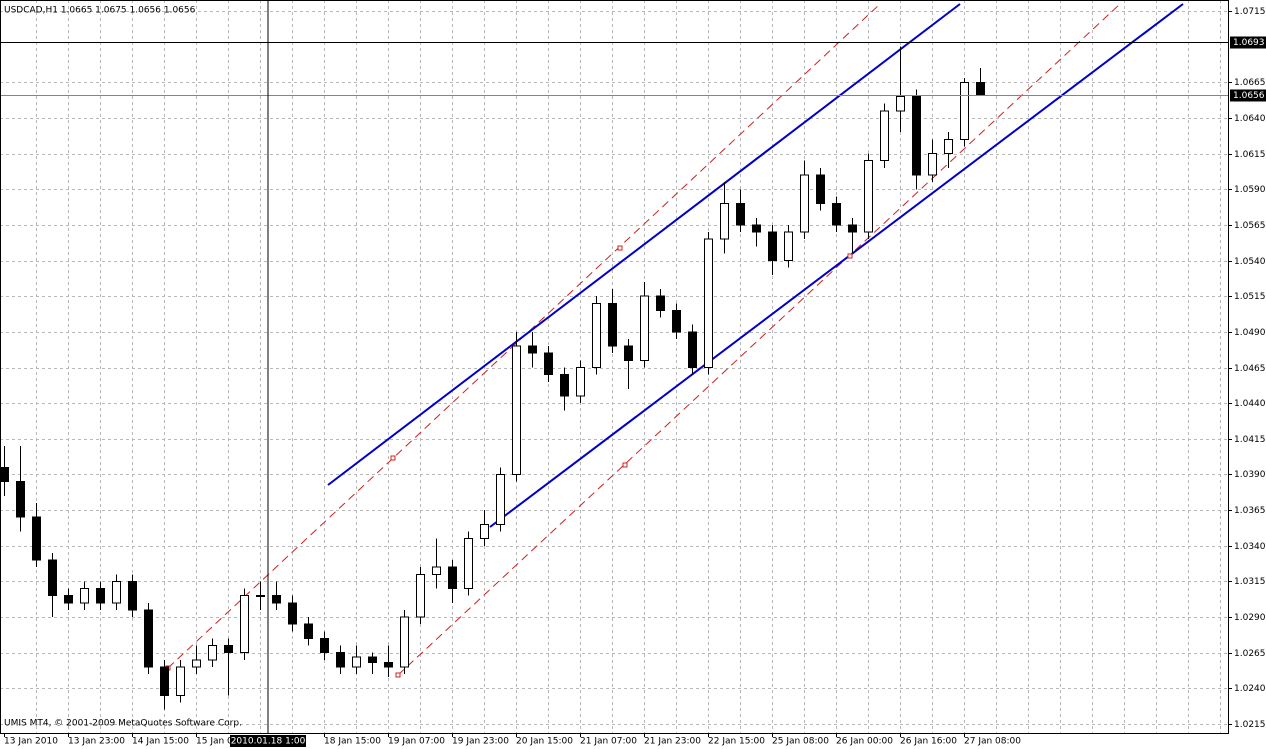 This screenshot has width=1266, height=749. I want to click on y-tick-label: 1.0365, so click(1250, 511).